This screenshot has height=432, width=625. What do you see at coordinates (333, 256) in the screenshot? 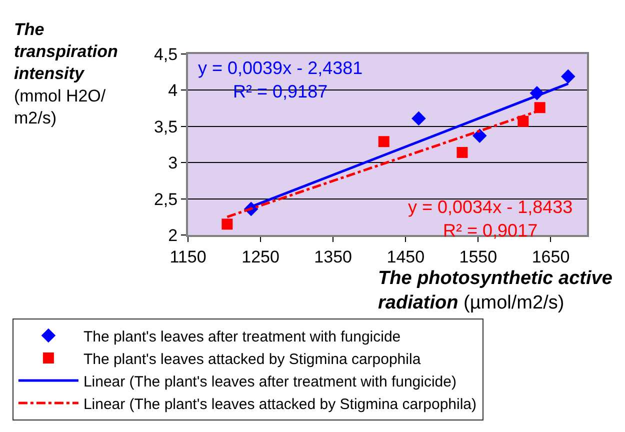
I see `x-tick-label: 1350` at bounding box center [333, 256].